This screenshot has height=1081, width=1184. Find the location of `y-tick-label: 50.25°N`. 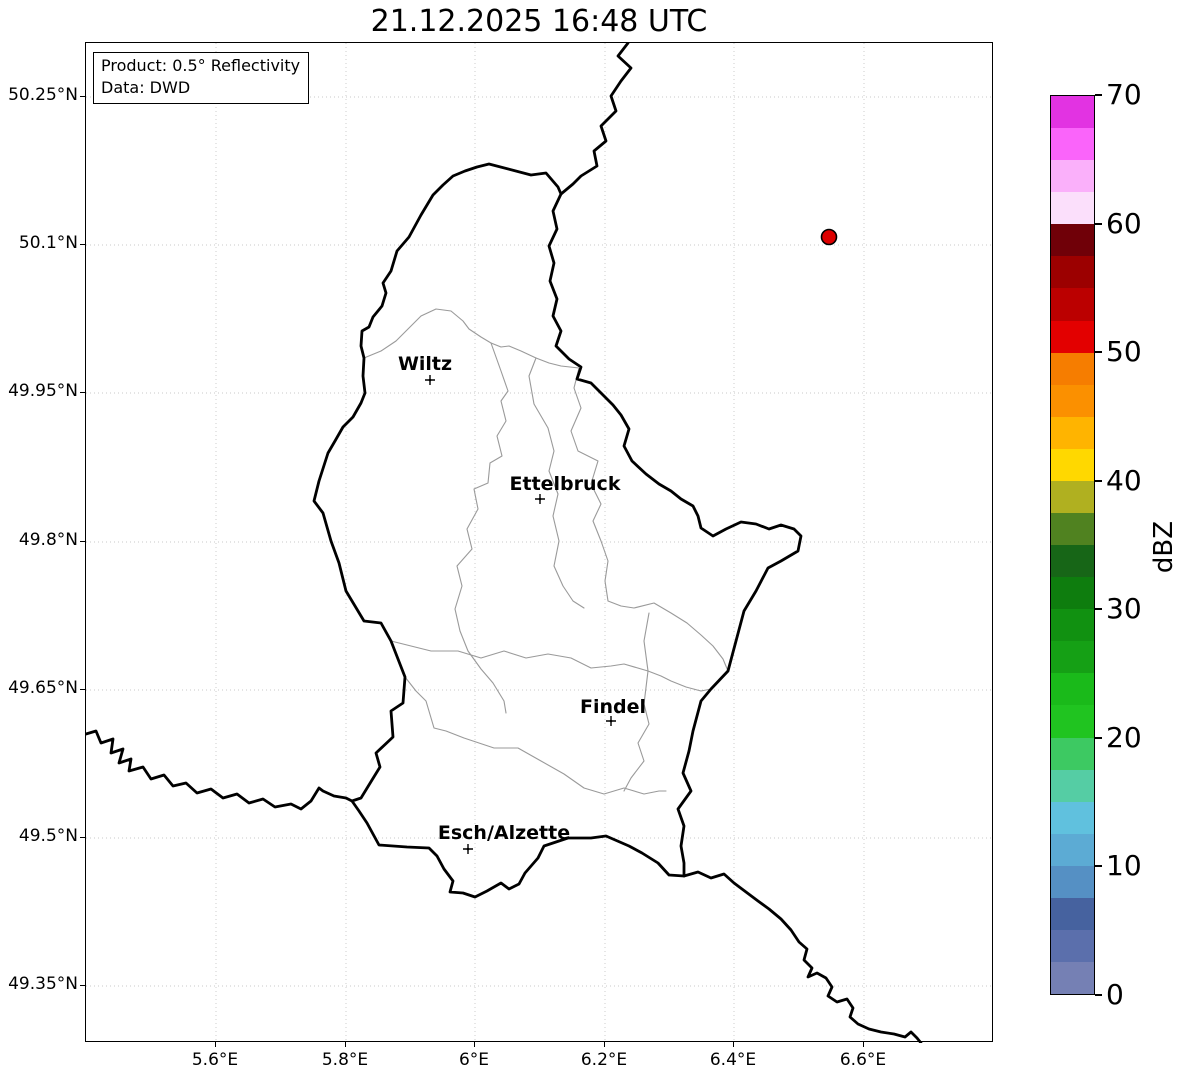

y-tick-label: 50.25°N is located at coordinates (43, 95).